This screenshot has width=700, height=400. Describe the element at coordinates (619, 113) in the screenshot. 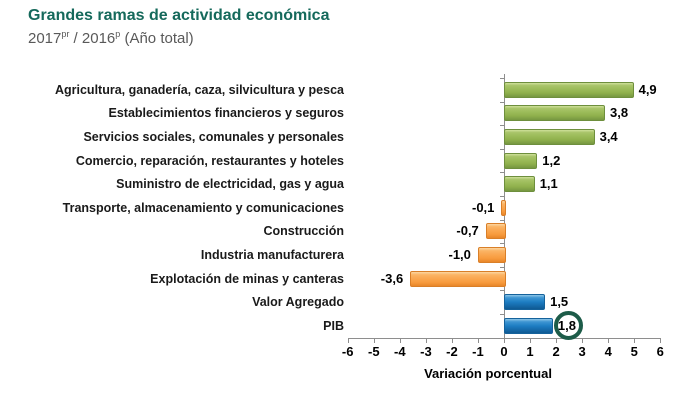

I see `value-label: 3,8` at that location.